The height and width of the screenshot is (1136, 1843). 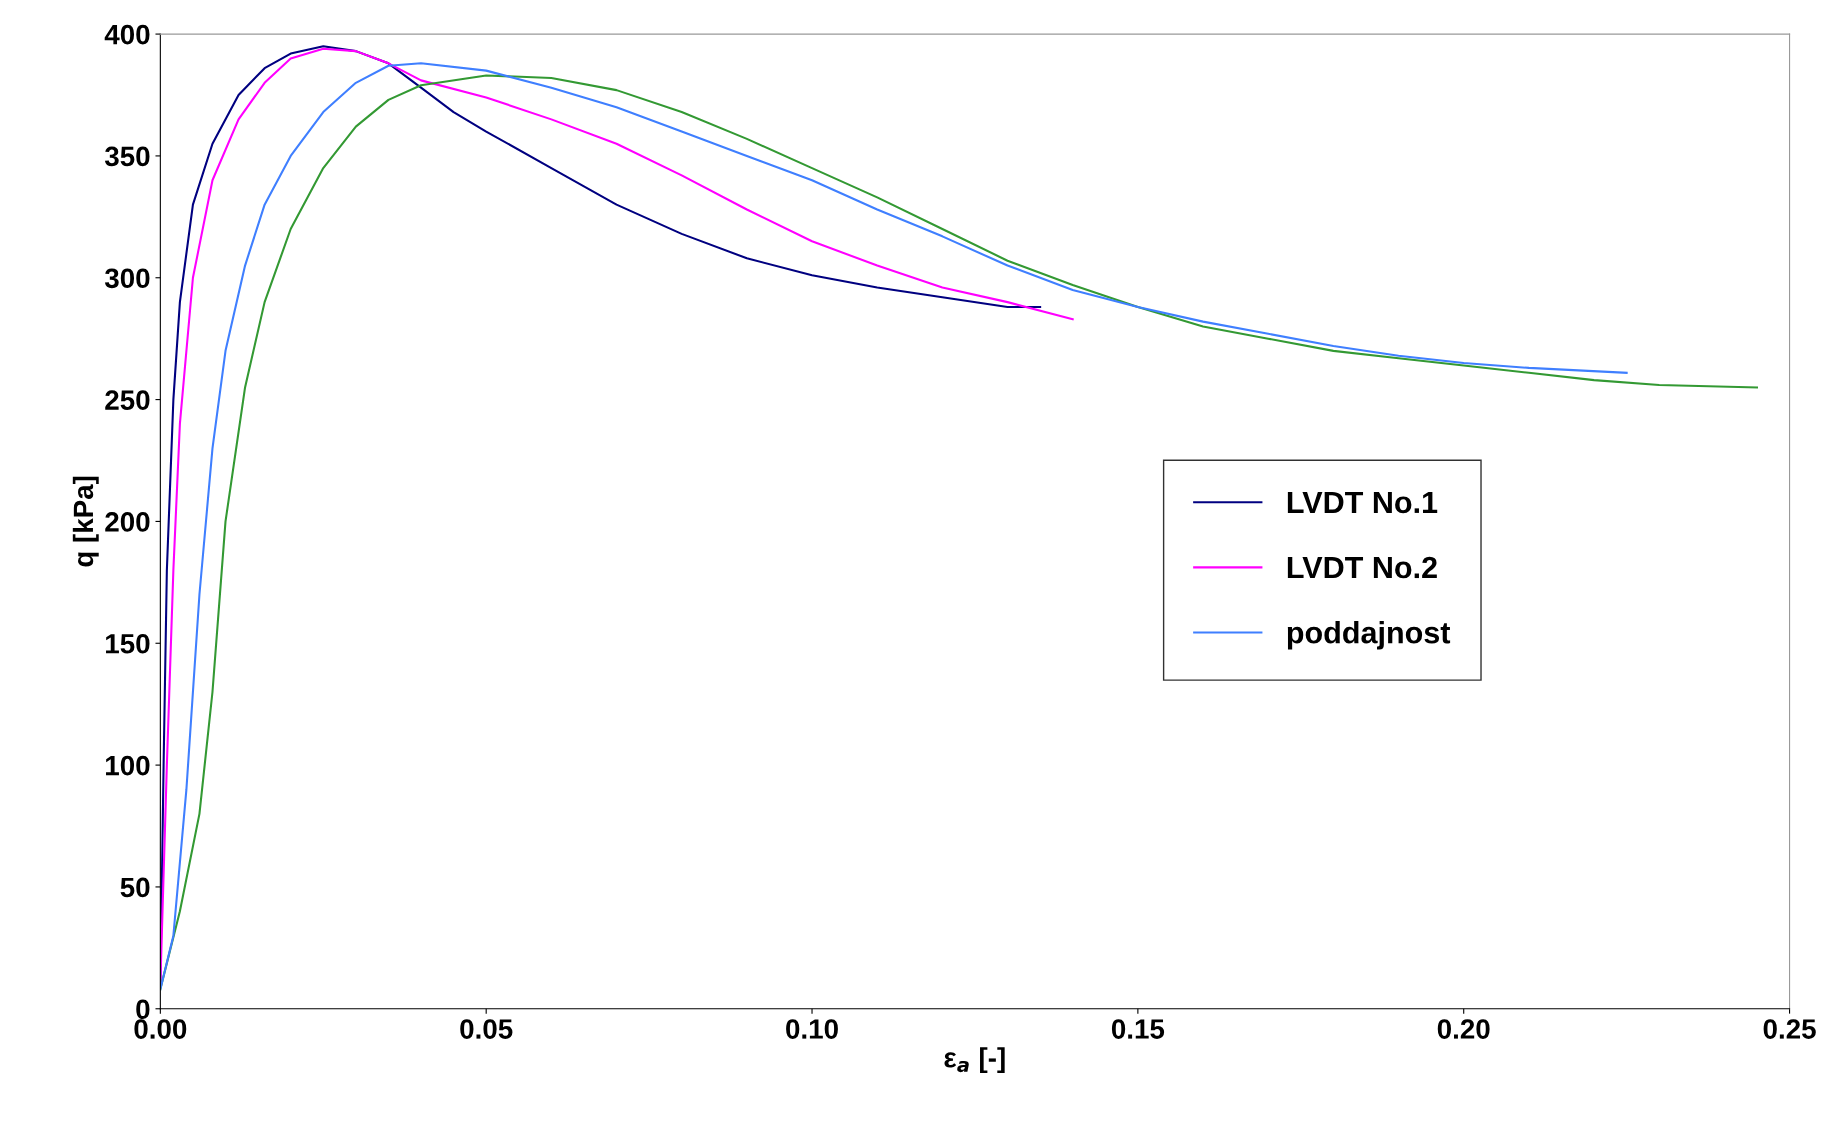 What do you see at coordinates (128, 765) in the screenshot?
I see `y-tick-label: 100` at bounding box center [128, 765].